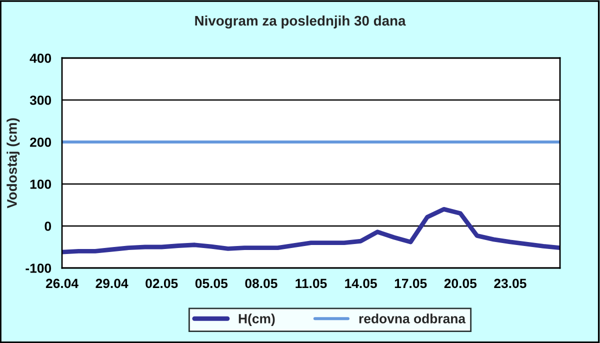  What do you see at coordinates (211, 283) in the screenshot?
I see `x-tick-label: 05.05` at bounding box center [211, 283].